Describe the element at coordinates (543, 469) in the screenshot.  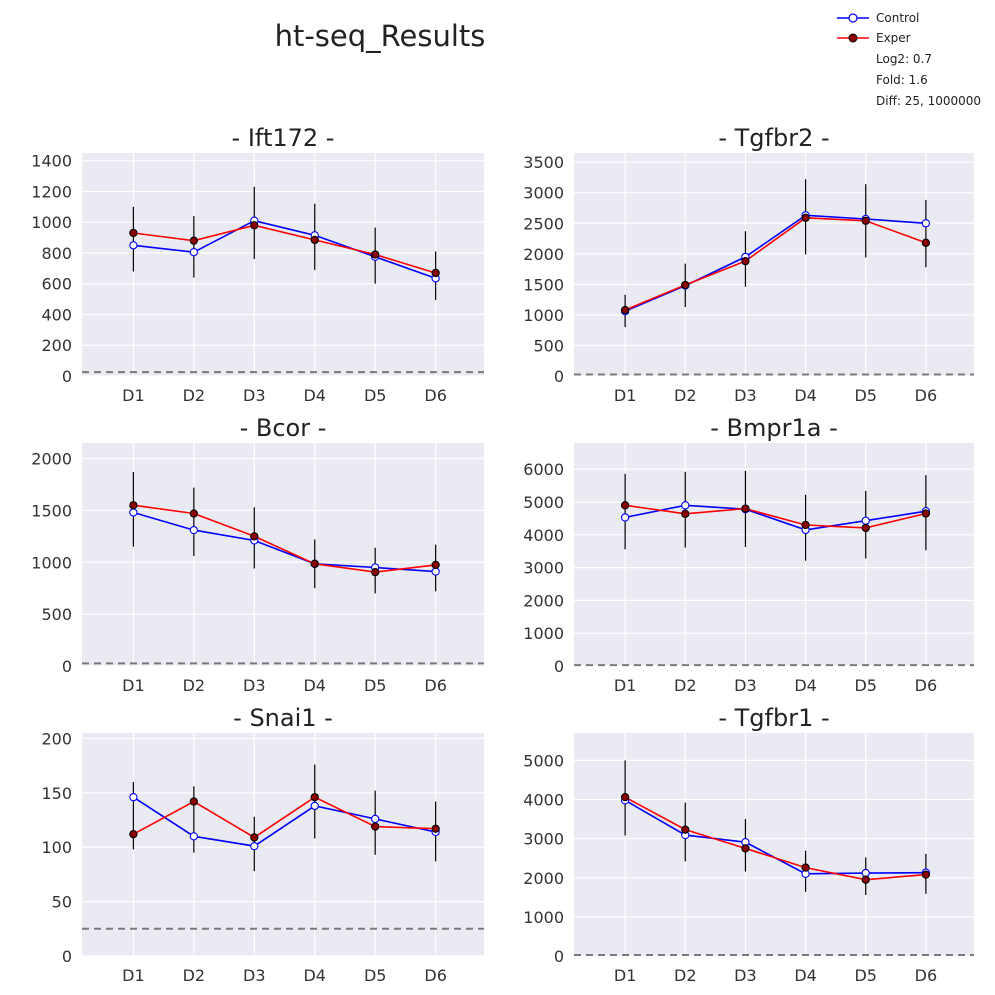
I see `y-tick-label: 6000` at that location.